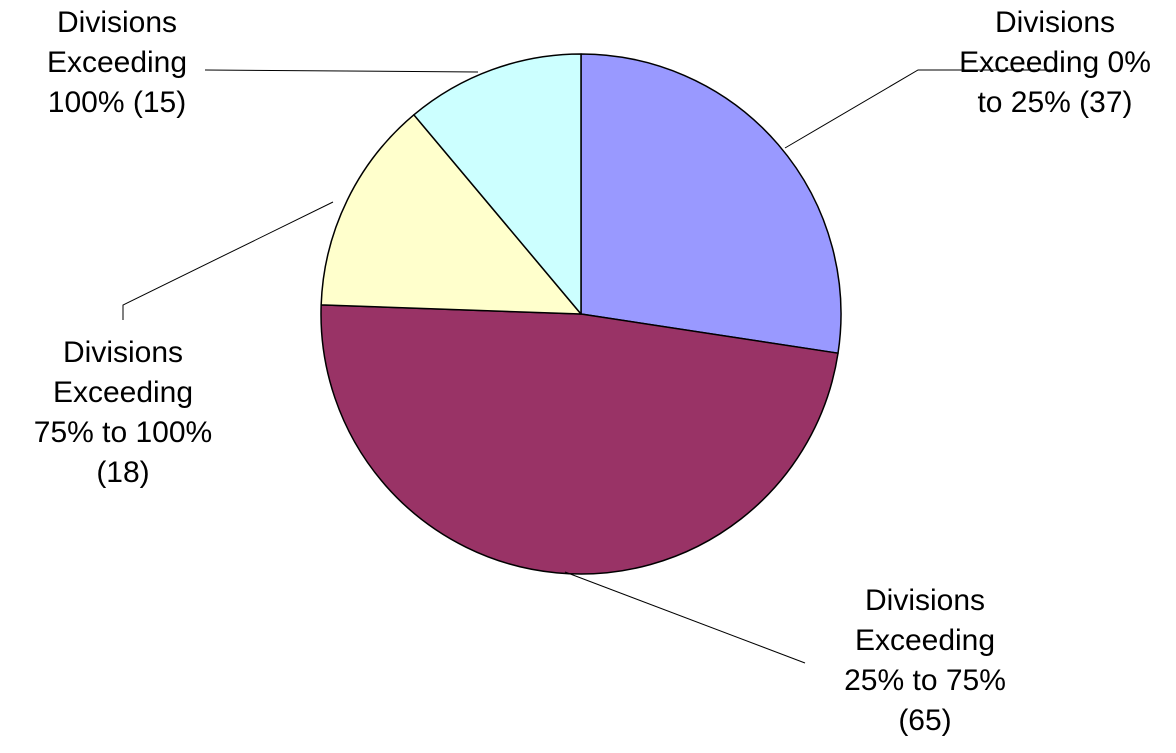 The width and height of the screenshot is (1176, 753). What do you see at coordinates (117, 102) in the screenshot?
I see `slice-label-line: 100% (15)` at bounding box center [117, 102].